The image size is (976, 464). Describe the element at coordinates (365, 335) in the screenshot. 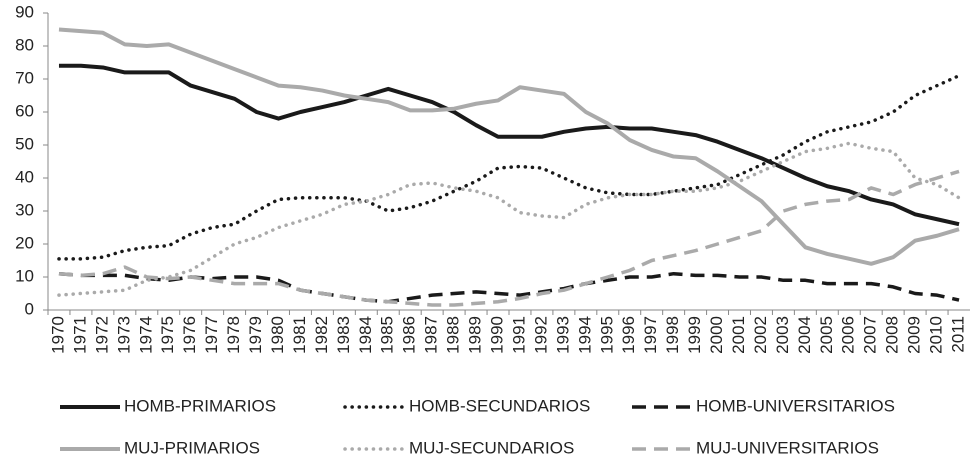

I see `x-tick-label: 1984` at that location.